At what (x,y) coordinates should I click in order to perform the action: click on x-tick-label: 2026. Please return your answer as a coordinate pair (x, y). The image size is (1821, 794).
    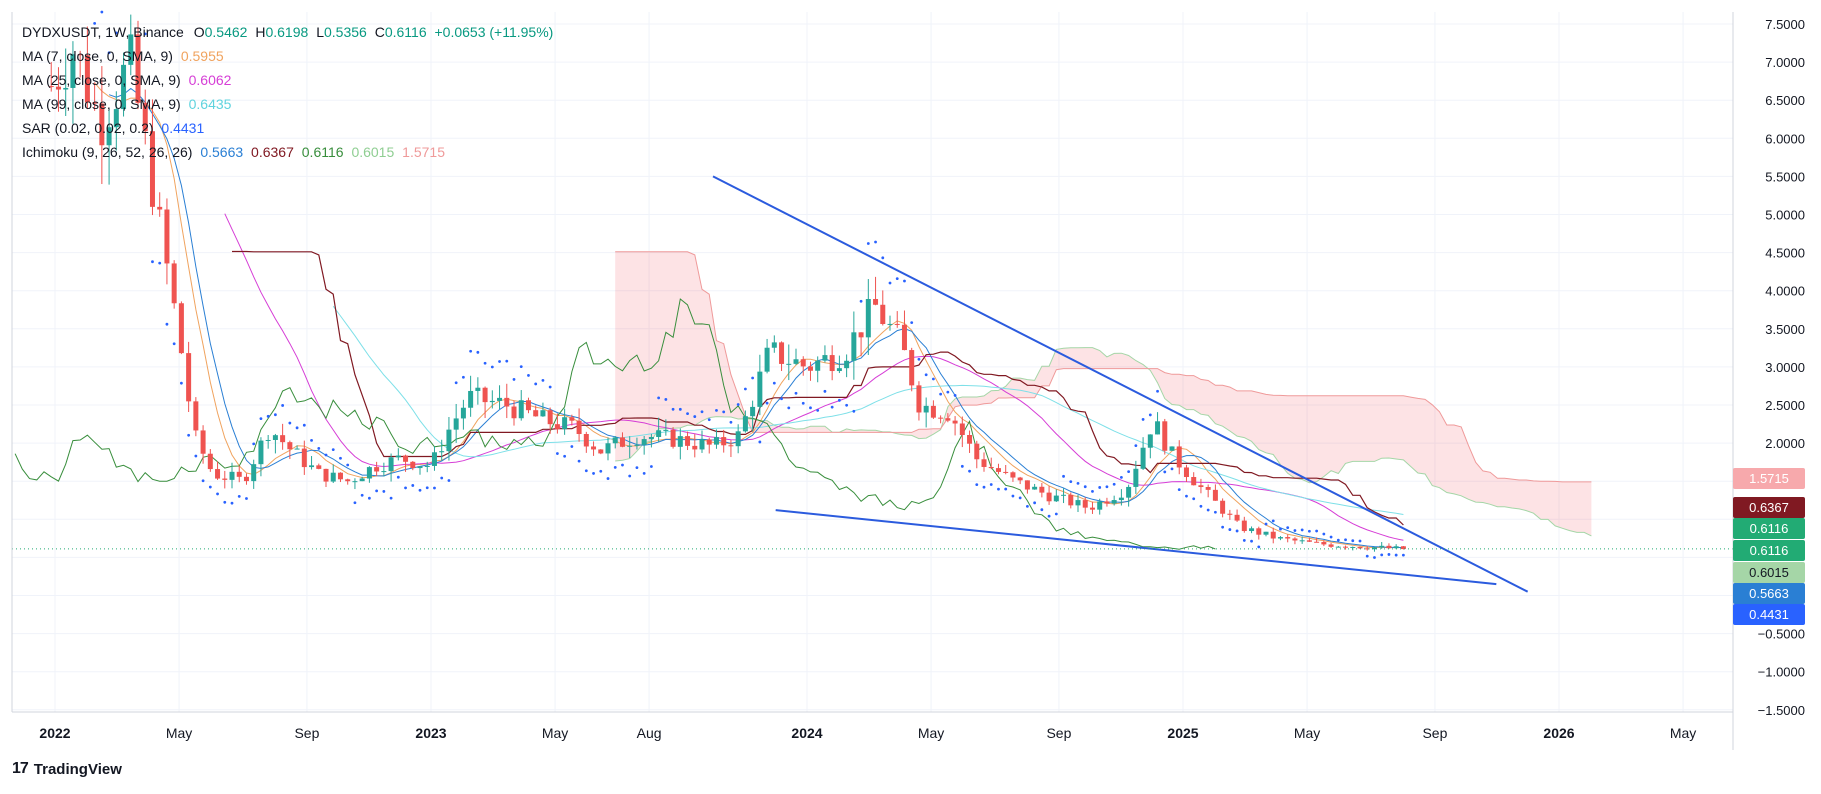
    Looking at the image, I should click on (1558, 733).